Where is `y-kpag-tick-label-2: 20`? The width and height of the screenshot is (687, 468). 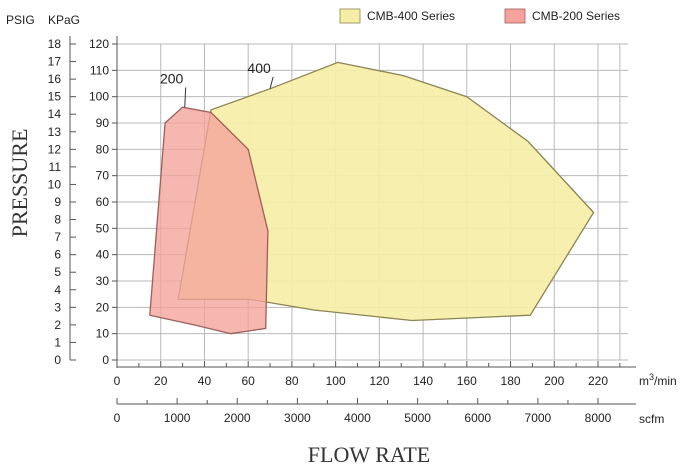
y-kpag-tick-label-2: 20 is located at coordinates (103, 307).